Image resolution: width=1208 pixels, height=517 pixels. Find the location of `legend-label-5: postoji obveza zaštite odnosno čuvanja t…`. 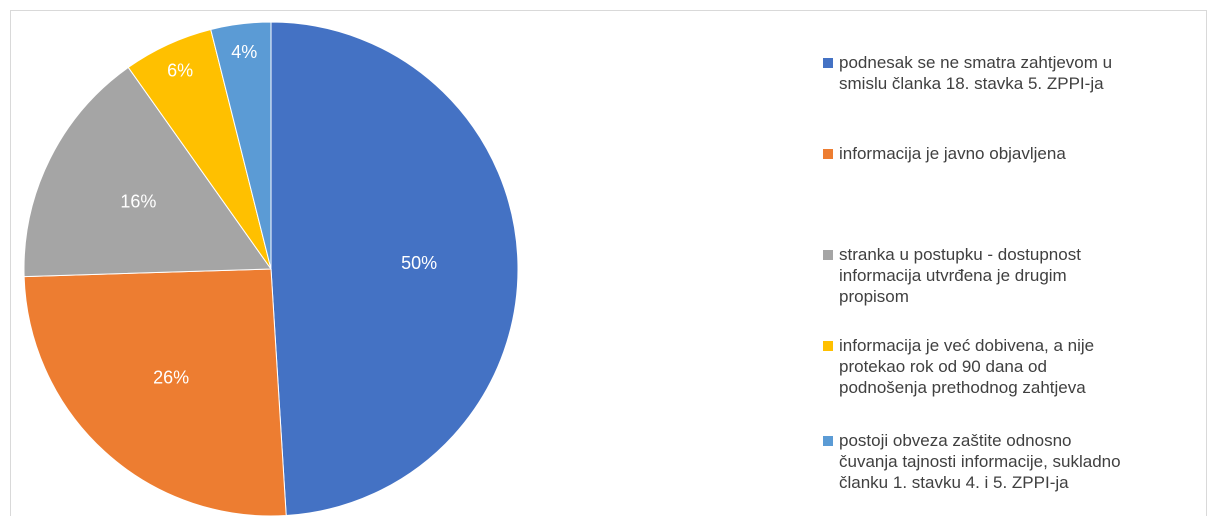

legend-label-5: postoji obveza zaštite odnosno čuvanja t… is located at coordinates (980, 461).